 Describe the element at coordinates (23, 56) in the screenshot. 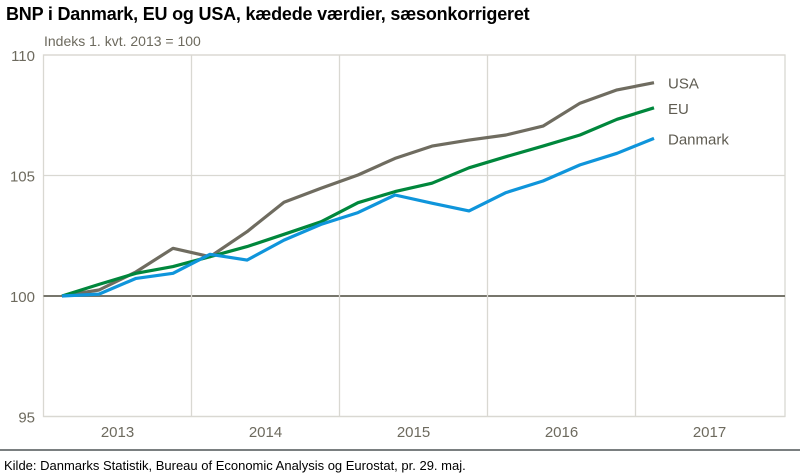

I see `y-tick-label: 110` at that location.